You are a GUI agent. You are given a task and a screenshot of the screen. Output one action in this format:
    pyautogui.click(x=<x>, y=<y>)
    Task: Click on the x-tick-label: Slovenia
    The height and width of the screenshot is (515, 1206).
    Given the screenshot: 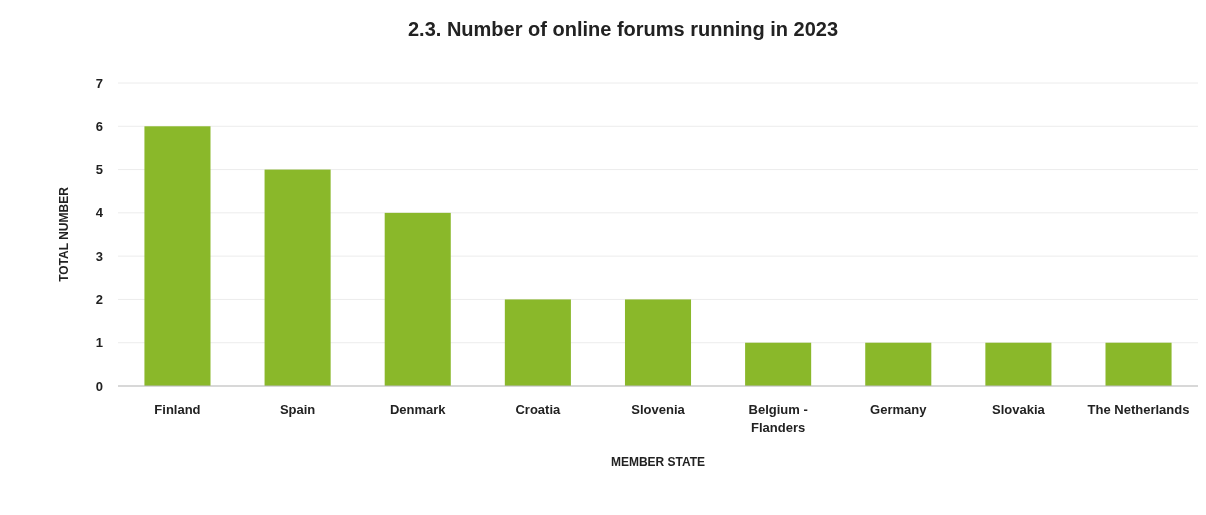 What is the action you would take?
    pyautogui.click(x=658, y=409)
    